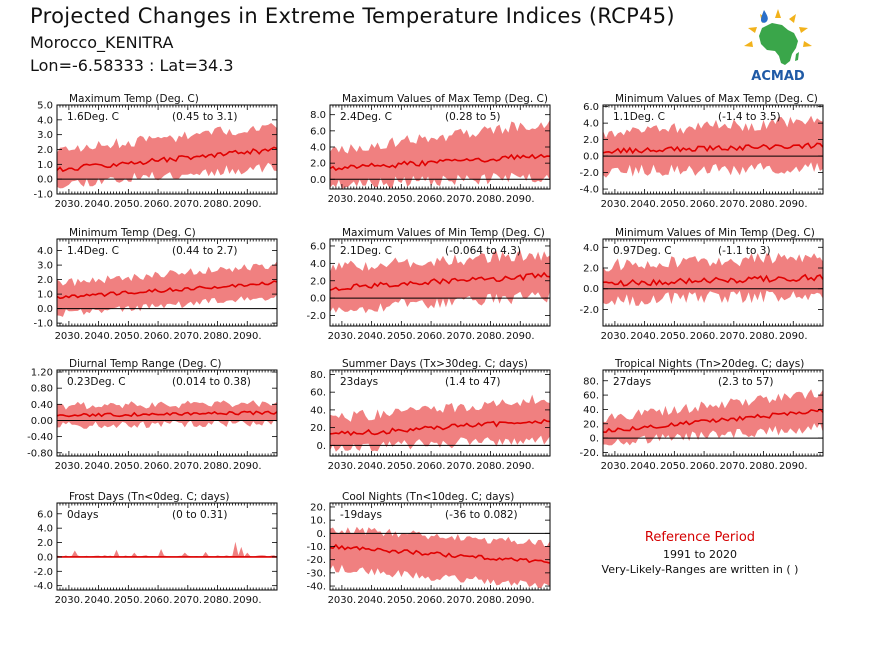 The height and width of the screenshot is (659, 879). What do you see at coordinates (472, 117) in the screenshot?
I see `range-label: (0.28 to 5)` at bounding box center [472, 117].